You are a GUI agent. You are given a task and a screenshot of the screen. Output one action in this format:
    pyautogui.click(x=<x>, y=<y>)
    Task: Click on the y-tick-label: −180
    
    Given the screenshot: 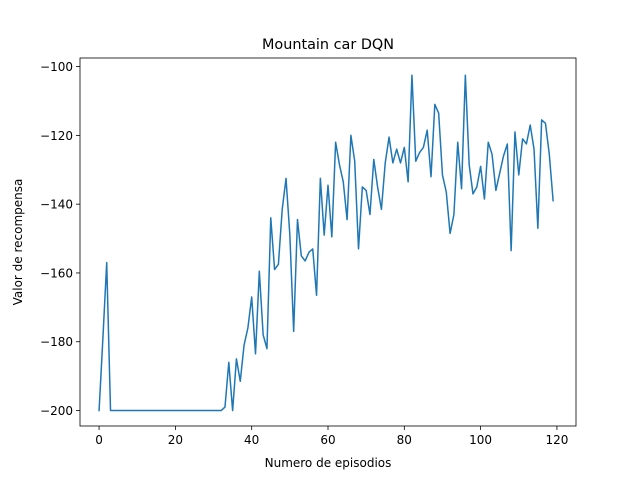 What is the action you would take?
    pyautogui.click(x=56, y=342)
    